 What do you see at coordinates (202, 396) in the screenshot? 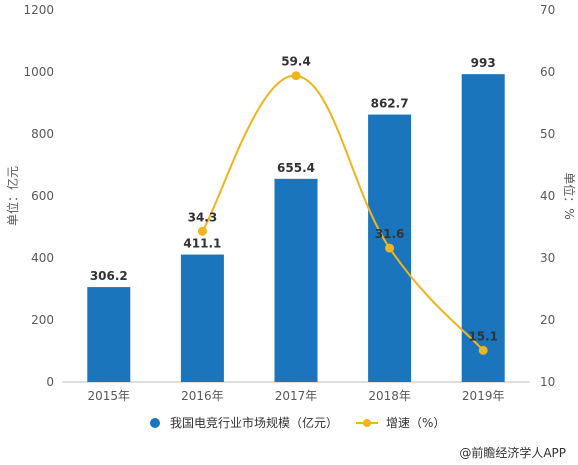
I see `x-tick-label: 2016年` at bounding box center [202, 396].